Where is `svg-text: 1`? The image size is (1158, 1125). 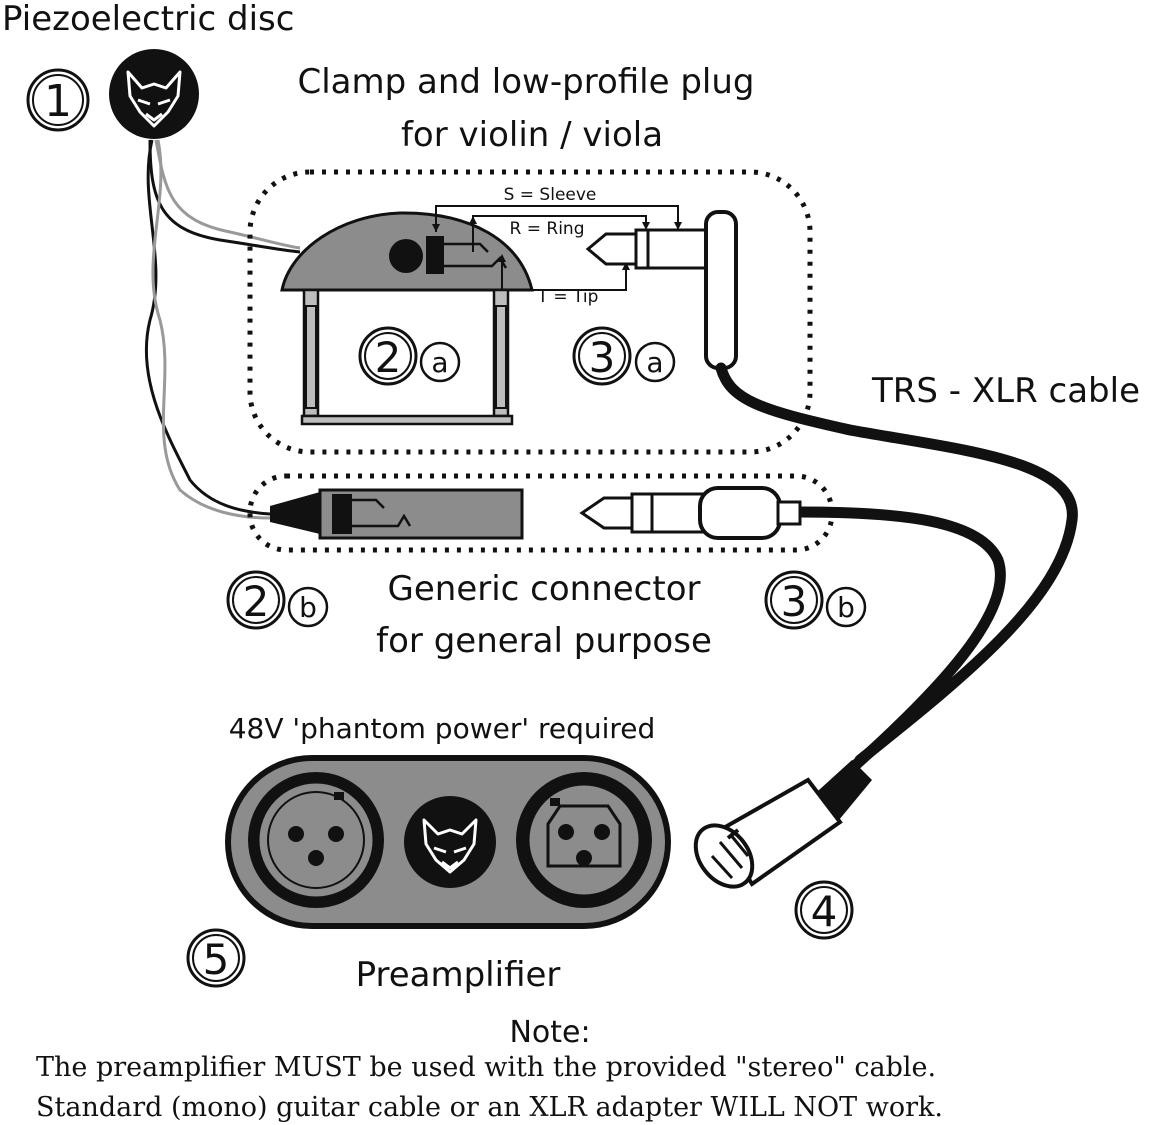 svg-text: 1 is located at coordinates (58, 101).